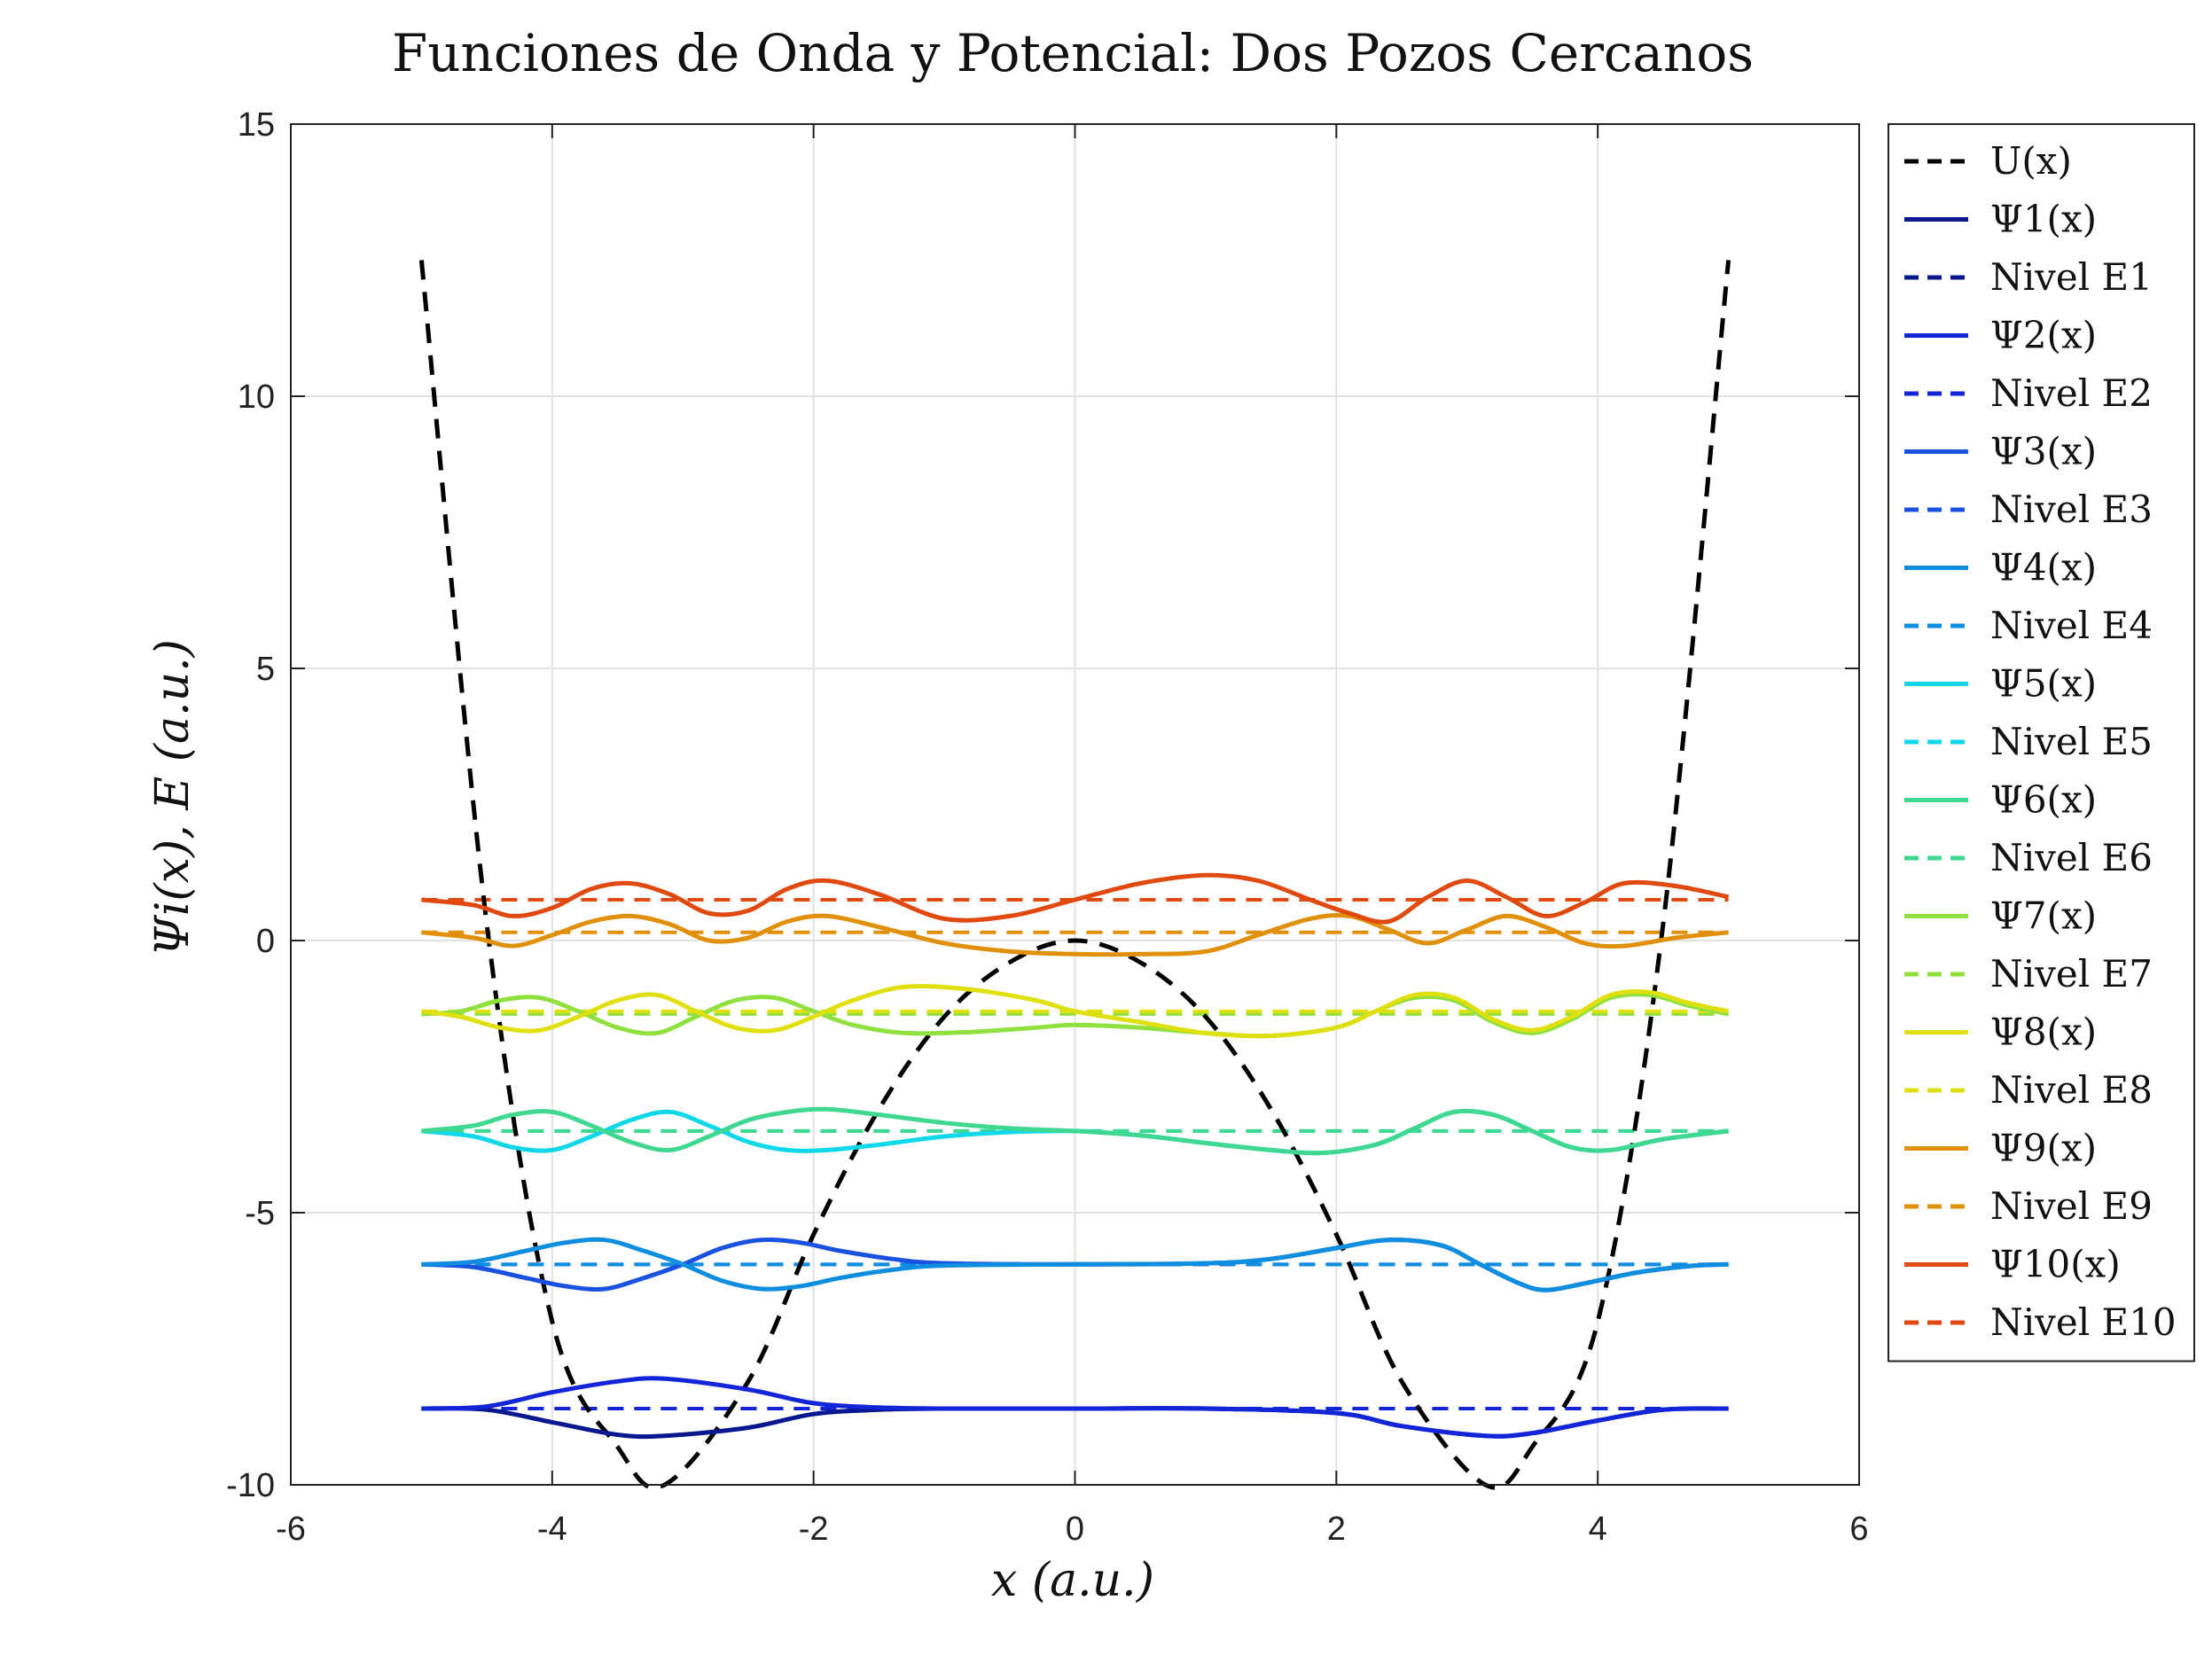 The image size is (2212, 1663). What do you see at coordinates (2083, 1322) in the screenshot?
I see `legend-label: Nivel E10` at bounding box center [2083, 1322].